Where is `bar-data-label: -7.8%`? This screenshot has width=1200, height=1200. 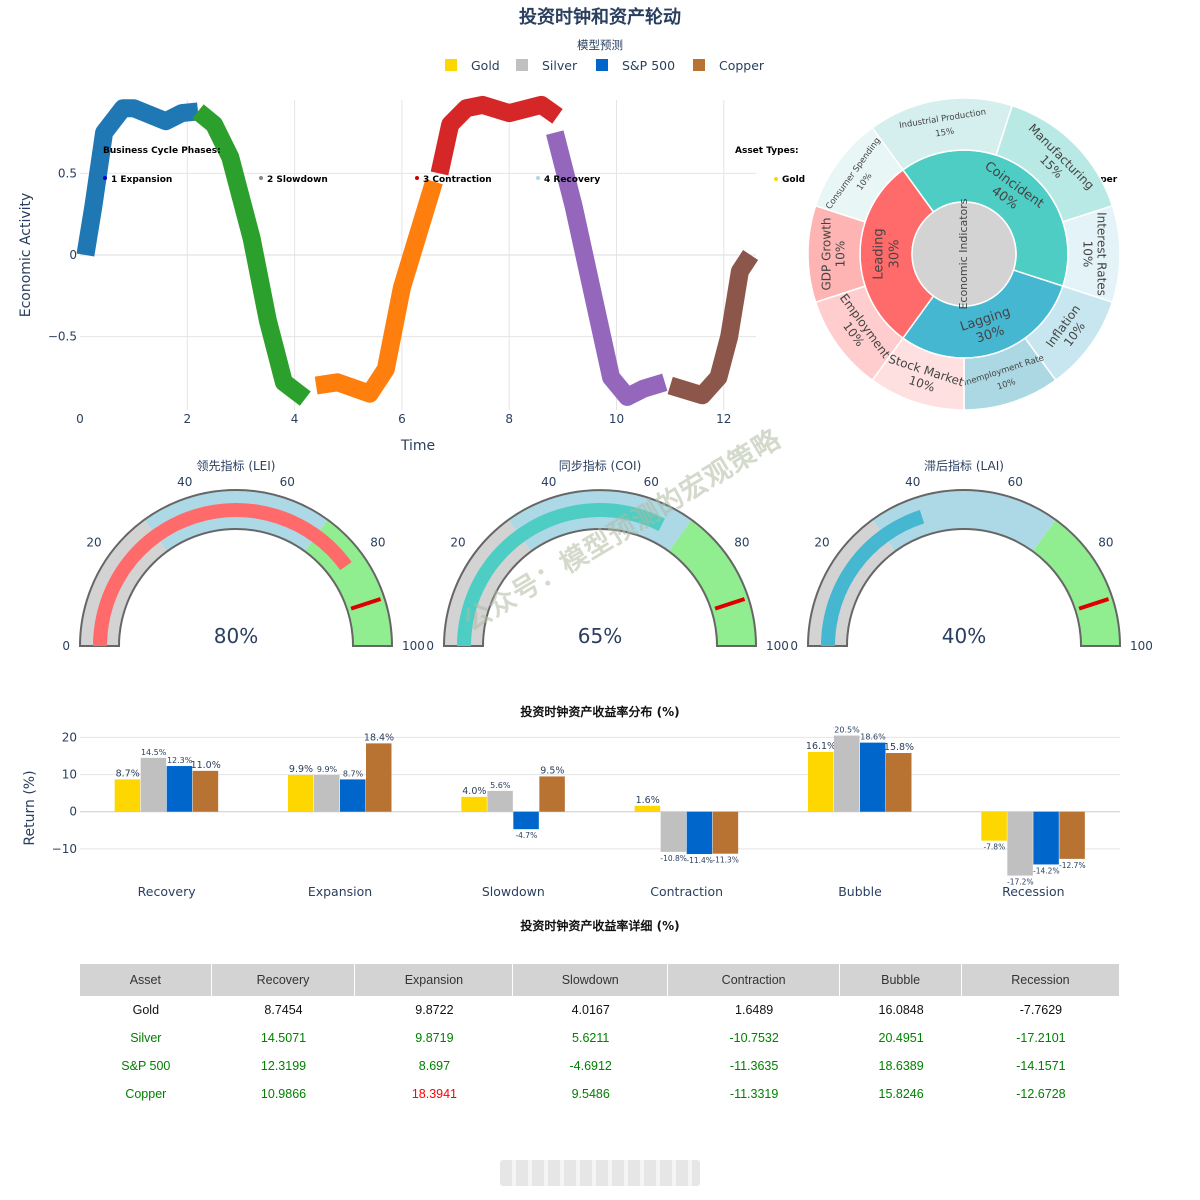
bar-data-label: -7.8% is located at coordinates (994, 847).